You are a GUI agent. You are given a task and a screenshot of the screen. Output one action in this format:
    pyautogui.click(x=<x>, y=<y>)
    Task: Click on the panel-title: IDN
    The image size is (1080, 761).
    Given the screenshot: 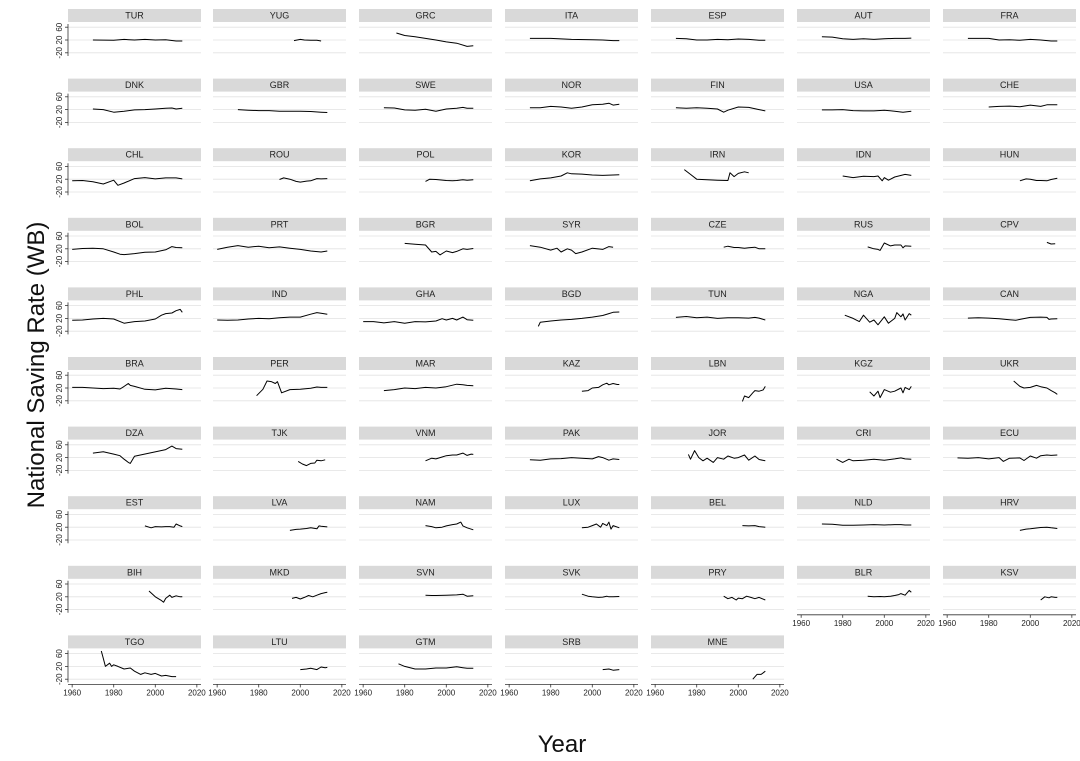 What is the action you would take?
    pyautogui.click(x=864, y=155)
    